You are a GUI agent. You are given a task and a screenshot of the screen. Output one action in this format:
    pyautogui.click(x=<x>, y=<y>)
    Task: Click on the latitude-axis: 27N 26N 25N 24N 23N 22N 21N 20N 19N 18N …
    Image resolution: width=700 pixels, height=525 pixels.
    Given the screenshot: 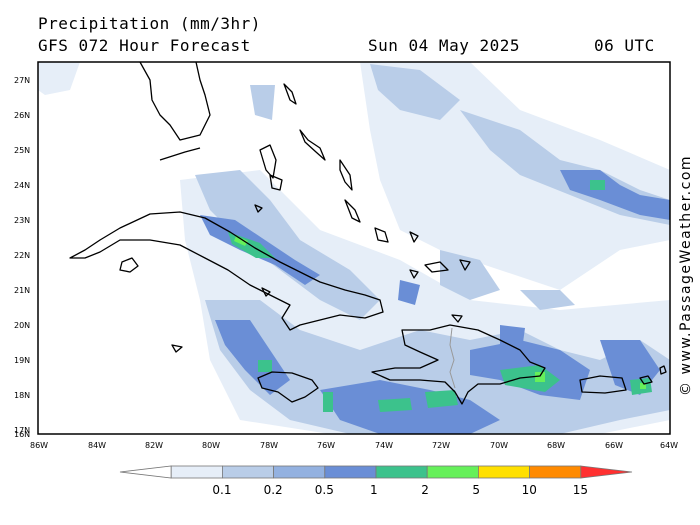 What is the action you would take?
    pyautogui.click(x=22, y=257)
    